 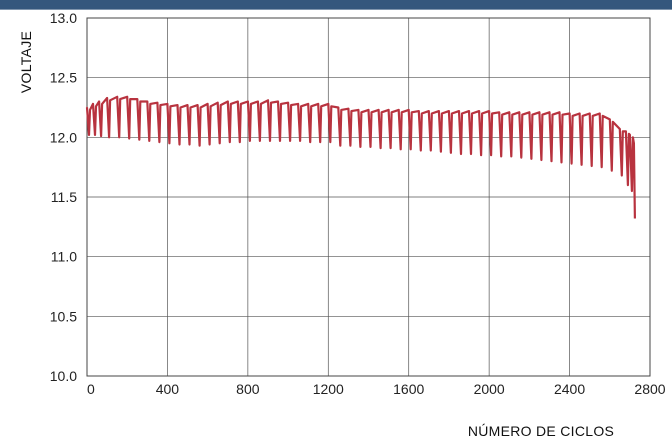 What do you see at coordinates (336, 5) in the screenshot?
I see `header-band` at bounding box center [336, 5].